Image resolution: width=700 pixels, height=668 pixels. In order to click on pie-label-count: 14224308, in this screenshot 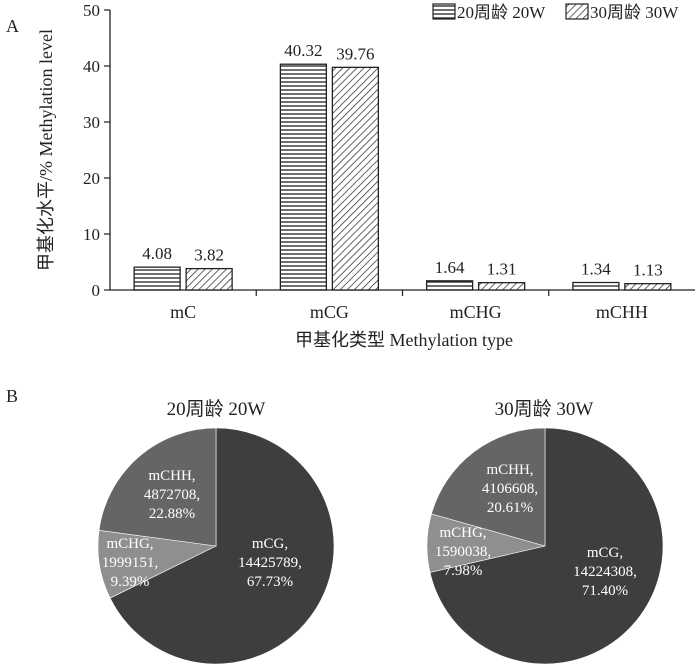, I will do `click(605, 572)`.